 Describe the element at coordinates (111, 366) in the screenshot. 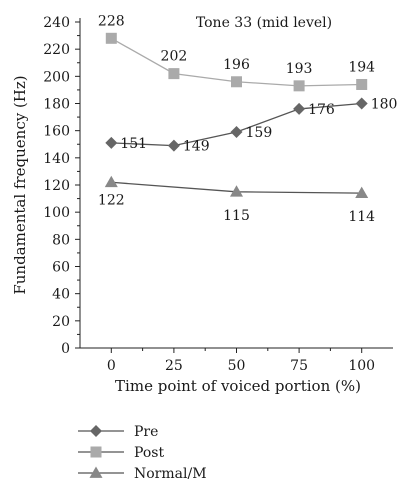

I see `x-tick-label: 0` at that location.